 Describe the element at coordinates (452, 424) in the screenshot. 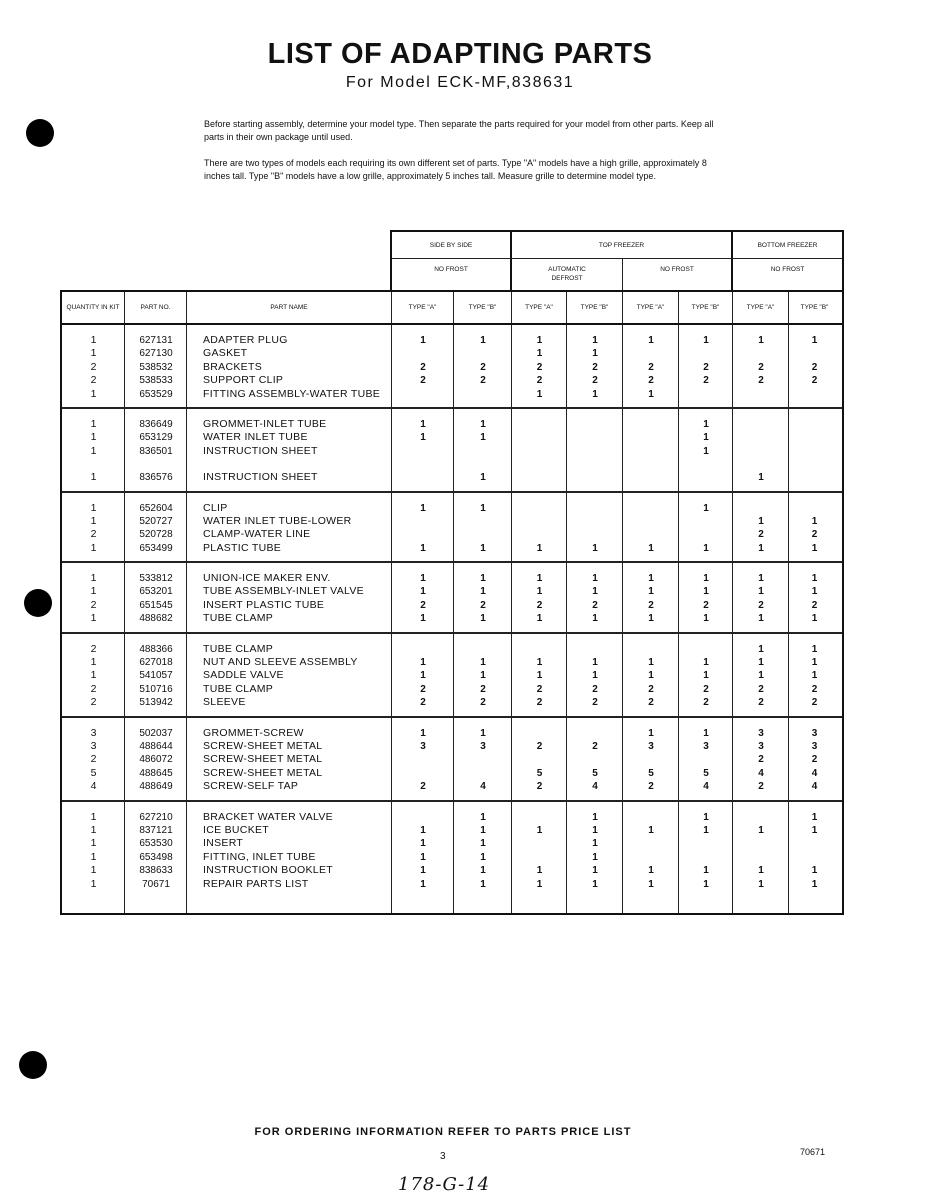

I see `table-row: 1 836649 GROMMET-INLET TUBE 1 1 1` at that location.